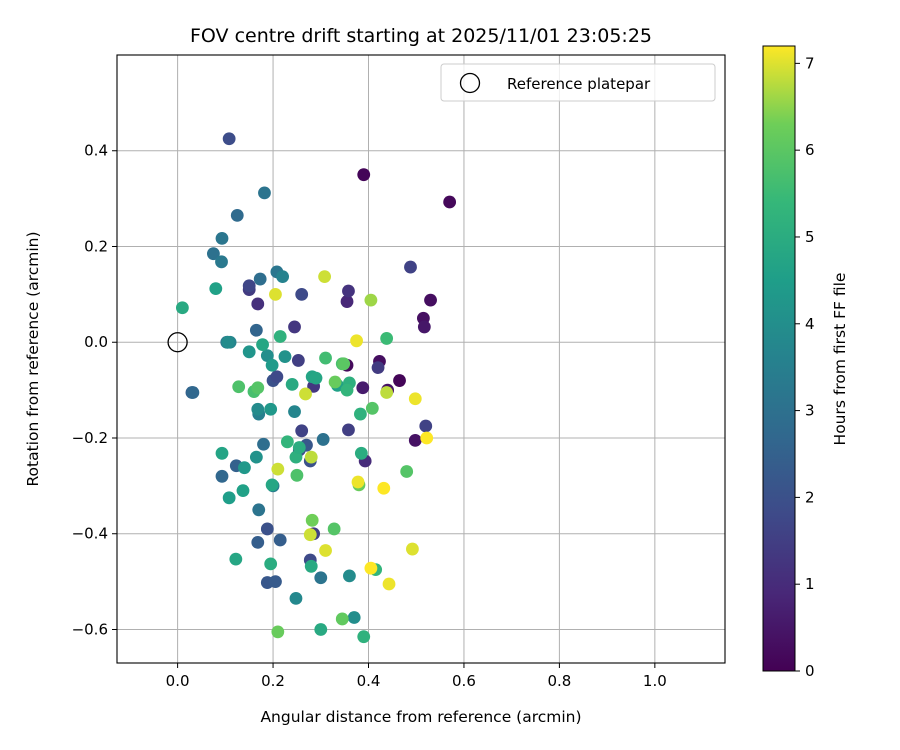 This screenshot has height=750, width=900. I want to click on colorbar-tick-label: 6, so click(810, 150).